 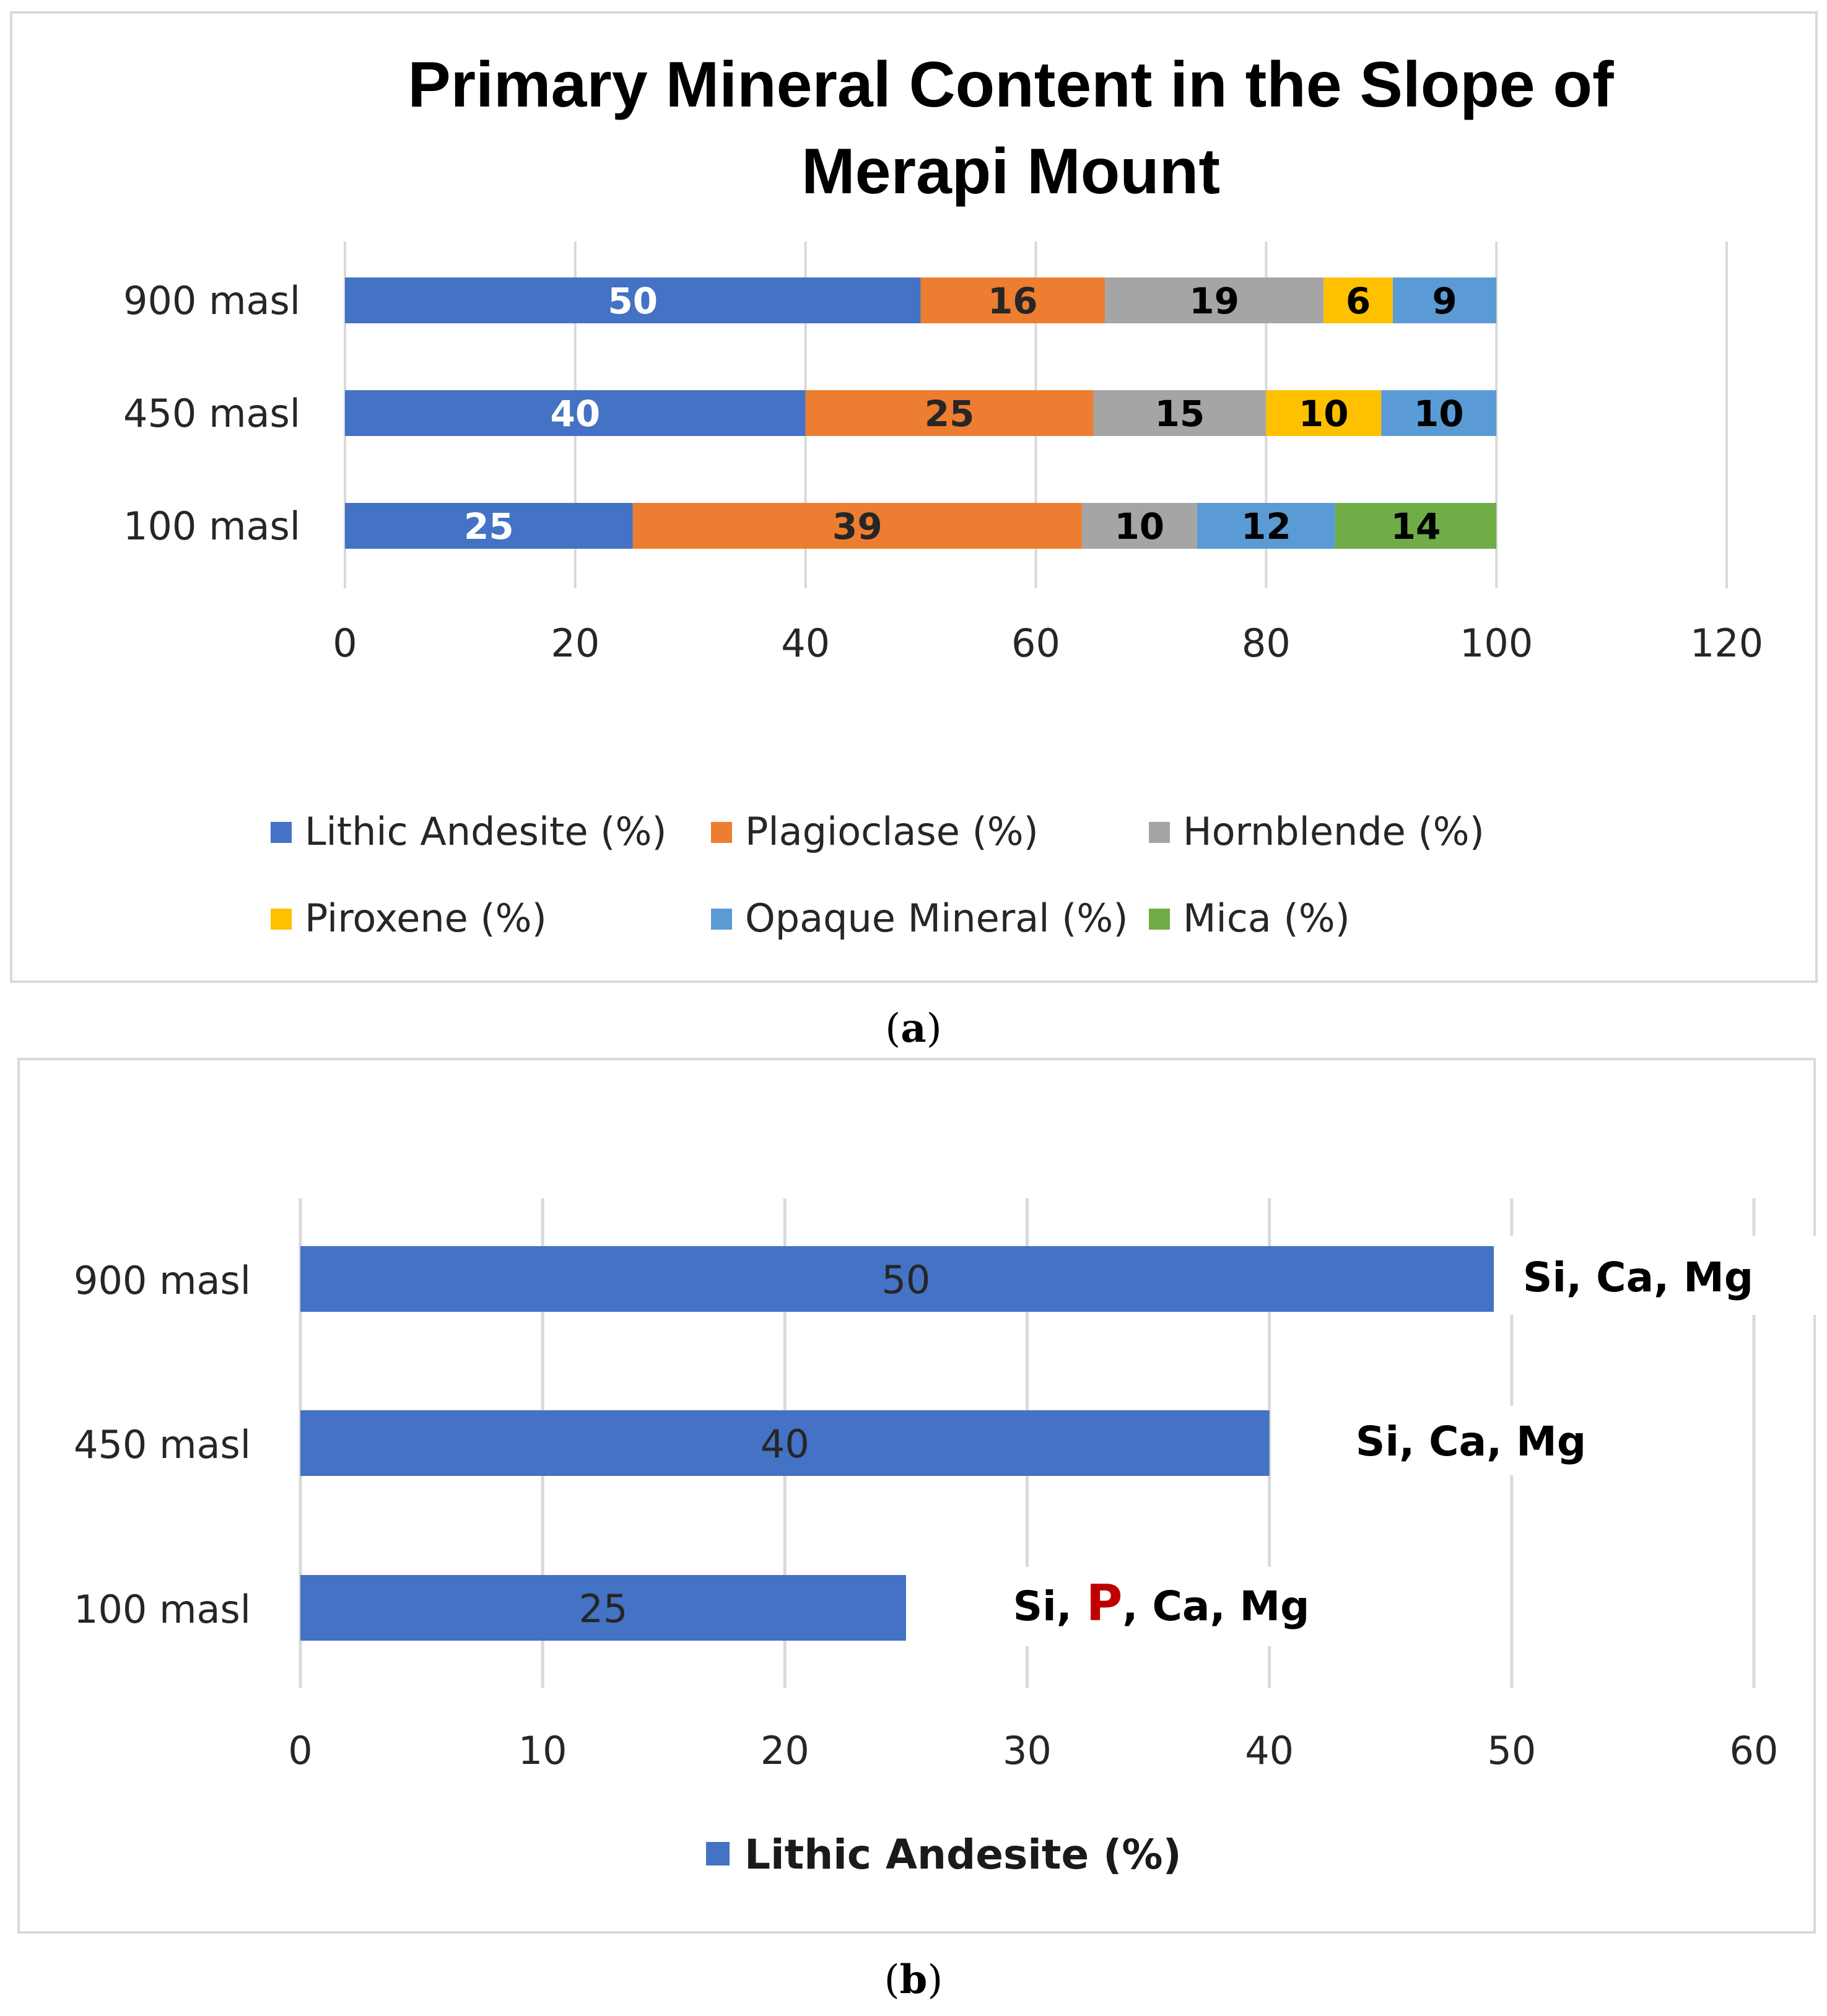 I want to click on chart-a-x-tick: 0, so click(x=345, y=643).